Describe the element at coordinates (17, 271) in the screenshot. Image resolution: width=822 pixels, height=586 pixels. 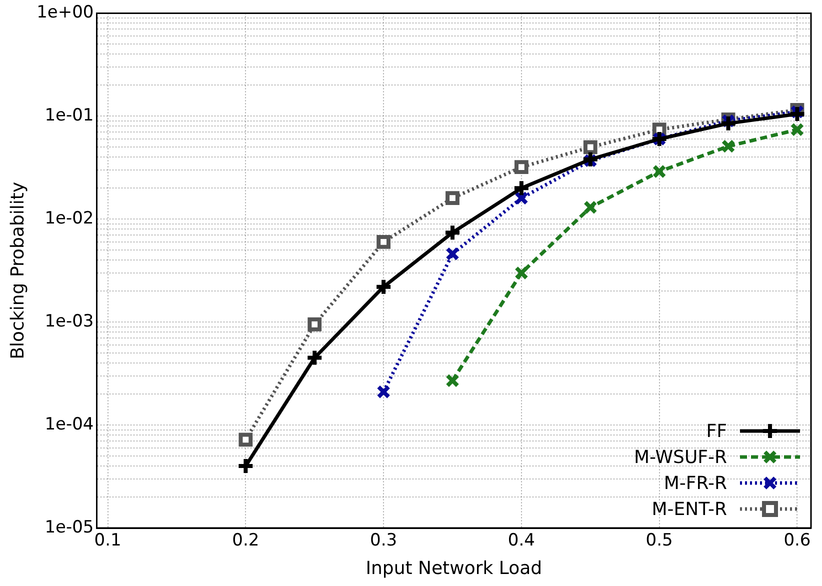
I see `y-axis-title: Blocking Probability` at that location.